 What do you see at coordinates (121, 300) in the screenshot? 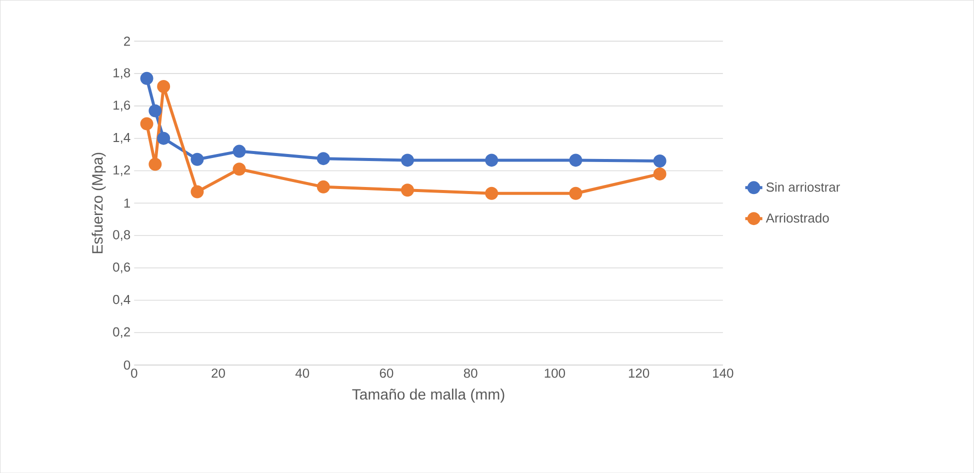
I see `y-tick-label: 0,4` at bounding box center [121, 300].